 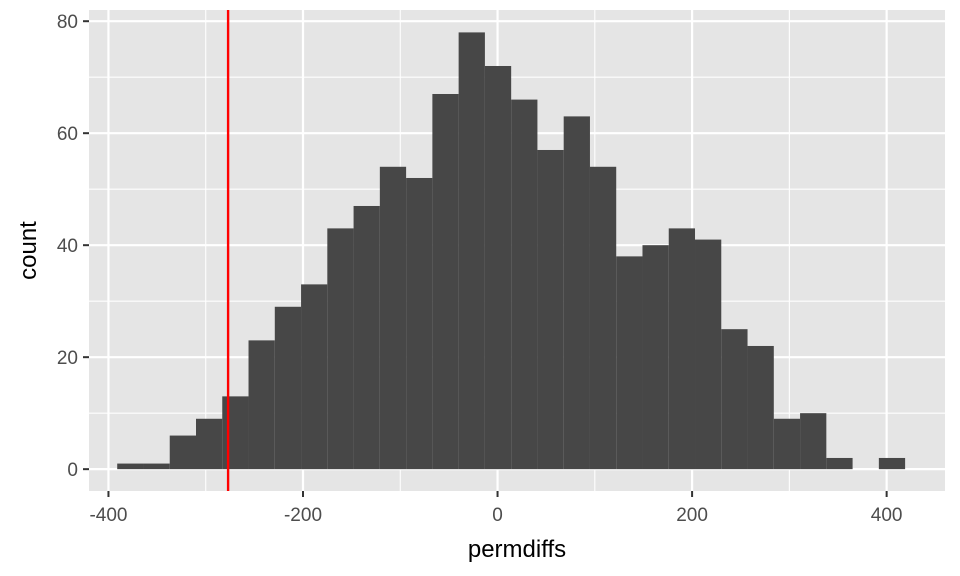 I want to click on y-axis: 0 20 40 60 80, so click(x=73, y=246).